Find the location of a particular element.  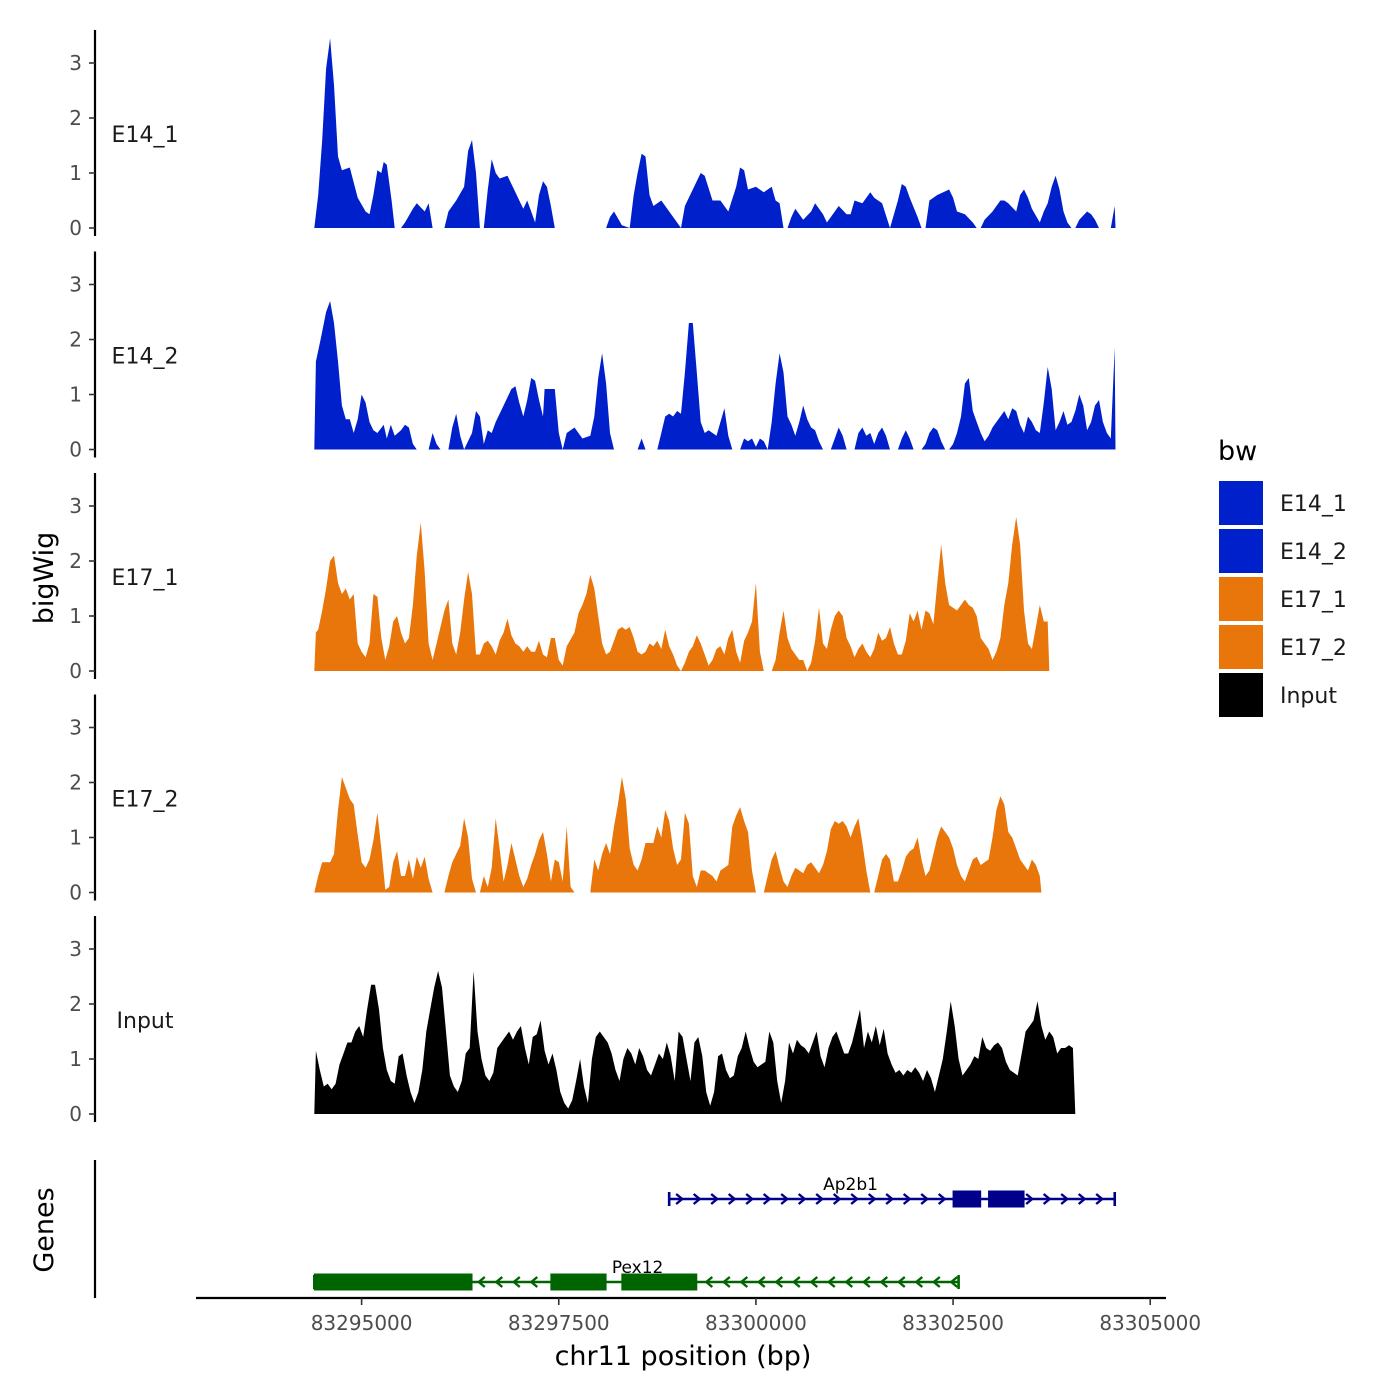

track-e17_1: 0 1 2 3 E17_1 is located at coordinates (592, 578).